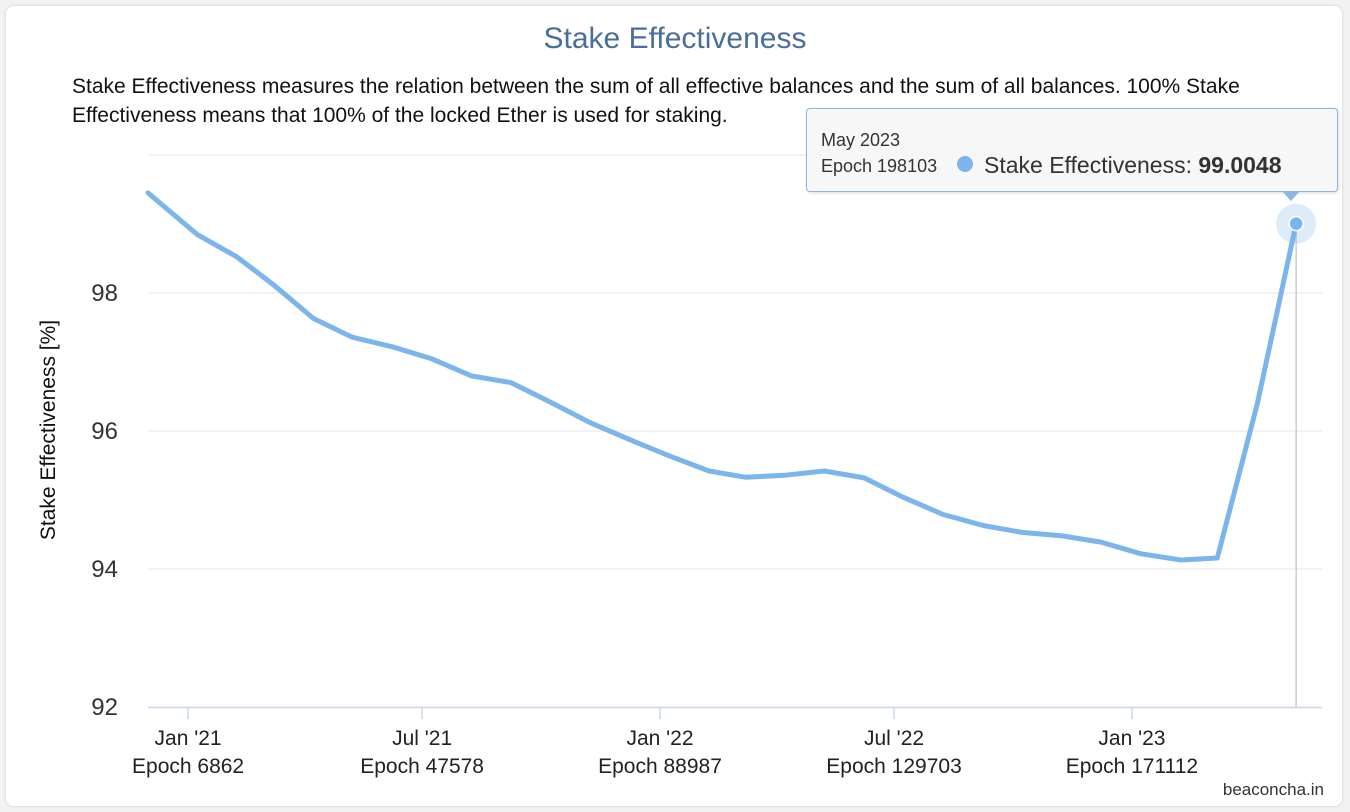 This screenshot has width=1350, height=812. Describe the element at coordinates (48, 430) in the screenshot. I see `y-axis-title: Stake Effectiveness [%]` at that location.